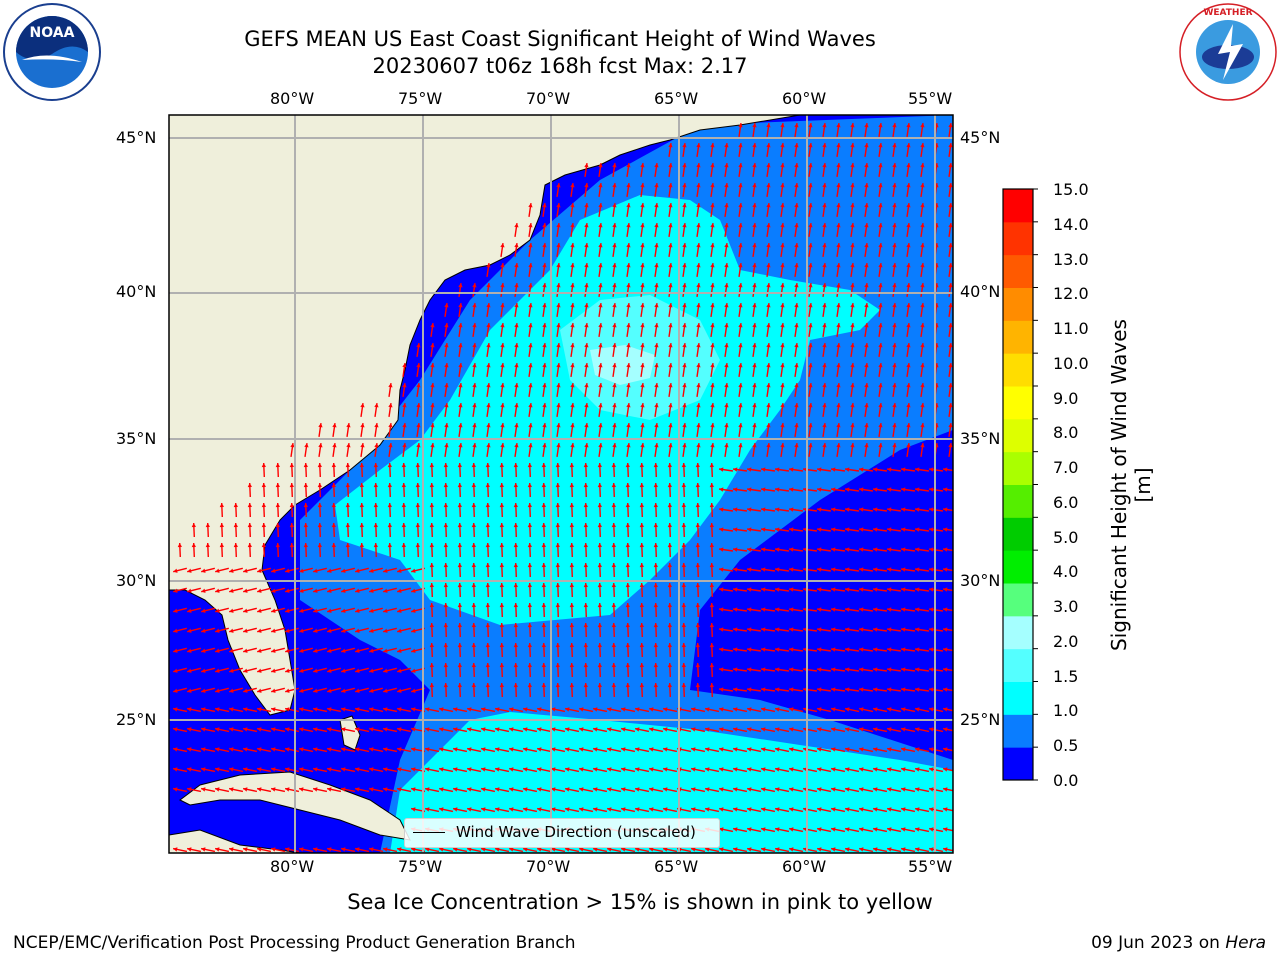 The image size is (1280, 960). Describe the element at coordinates (1155, 943) in the screenshot. I see `date-text: 09 Jun 2023 on` at that location.